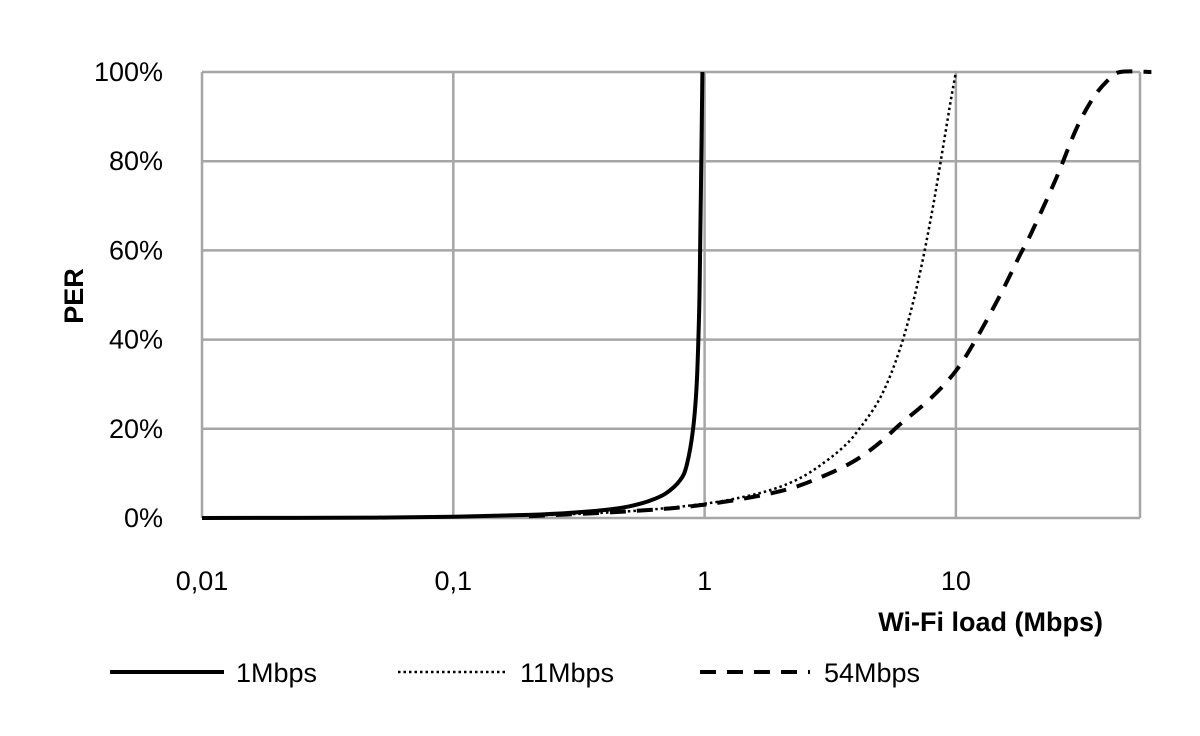  What do you see at coordinates (515, 673) in the screenshot?
I see `legend: 1Mbps 11Mbps 54Mbps` at bounding box center [515, 673].